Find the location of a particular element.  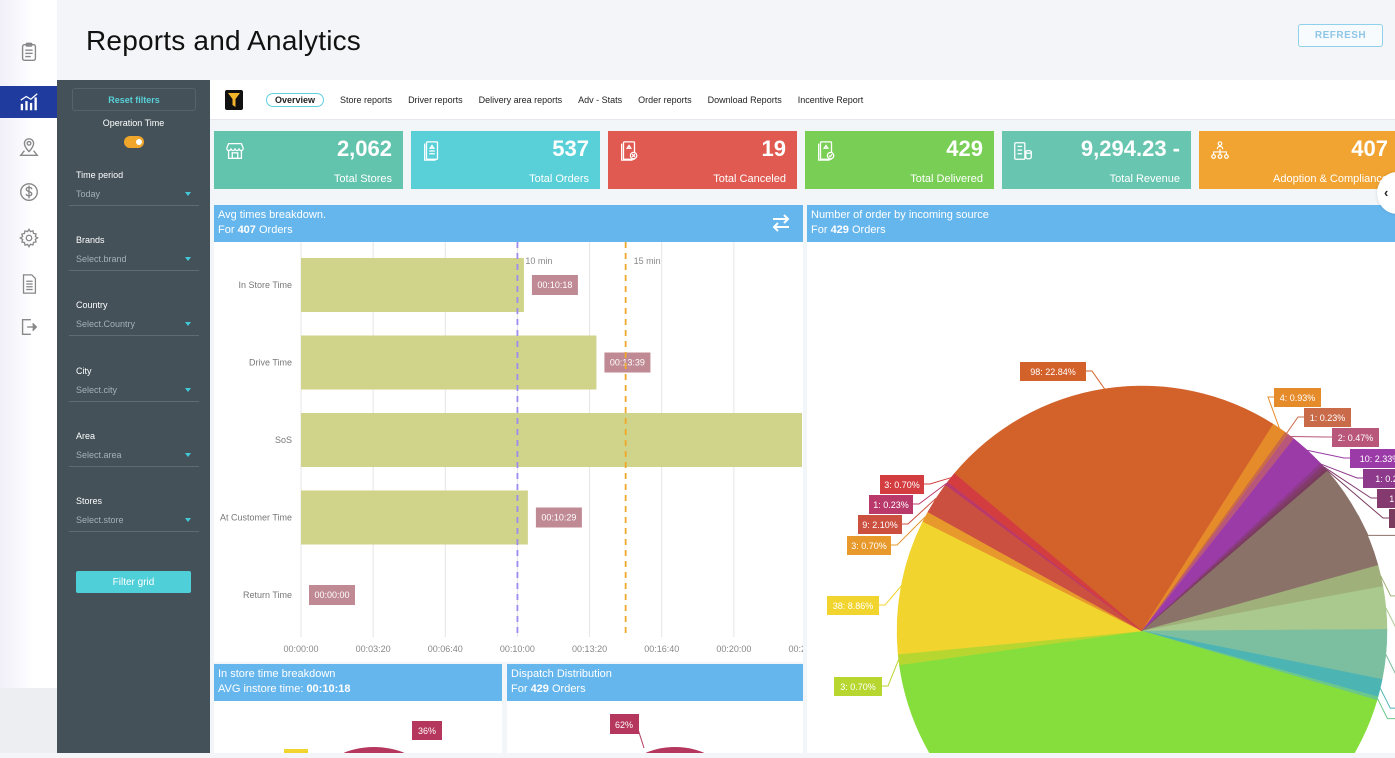

operation-time-toggle is located at coordinates (134, 142).